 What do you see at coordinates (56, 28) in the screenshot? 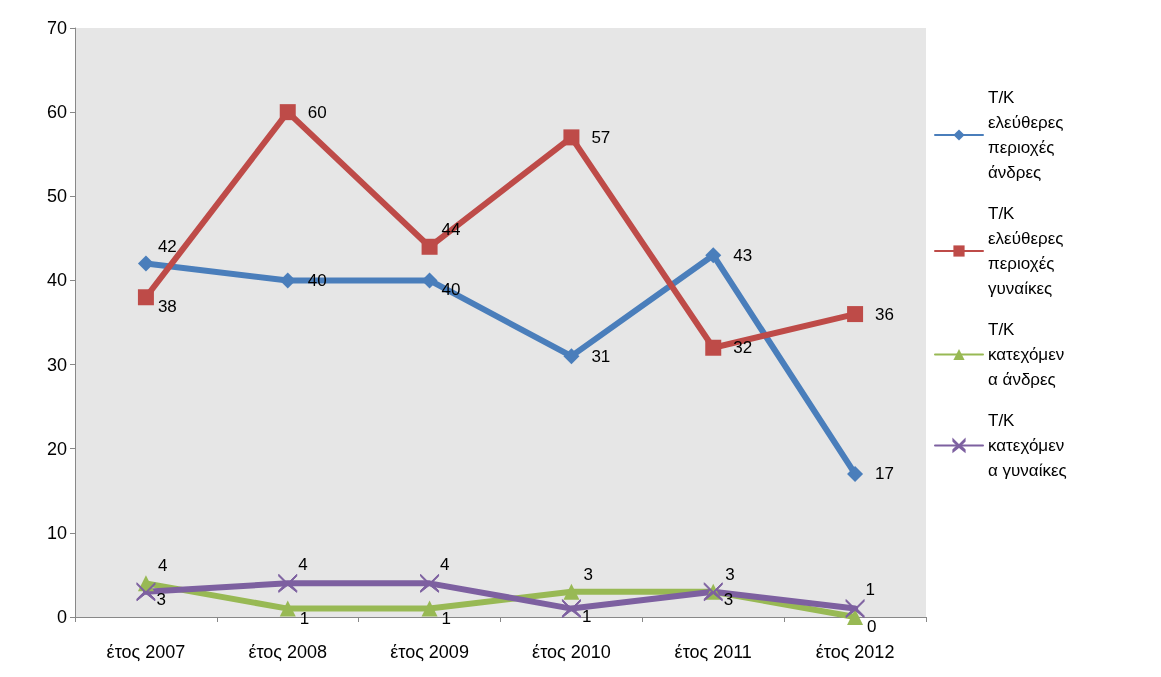
I see `y-tick-label: 70` at bounding box center [56, 28].